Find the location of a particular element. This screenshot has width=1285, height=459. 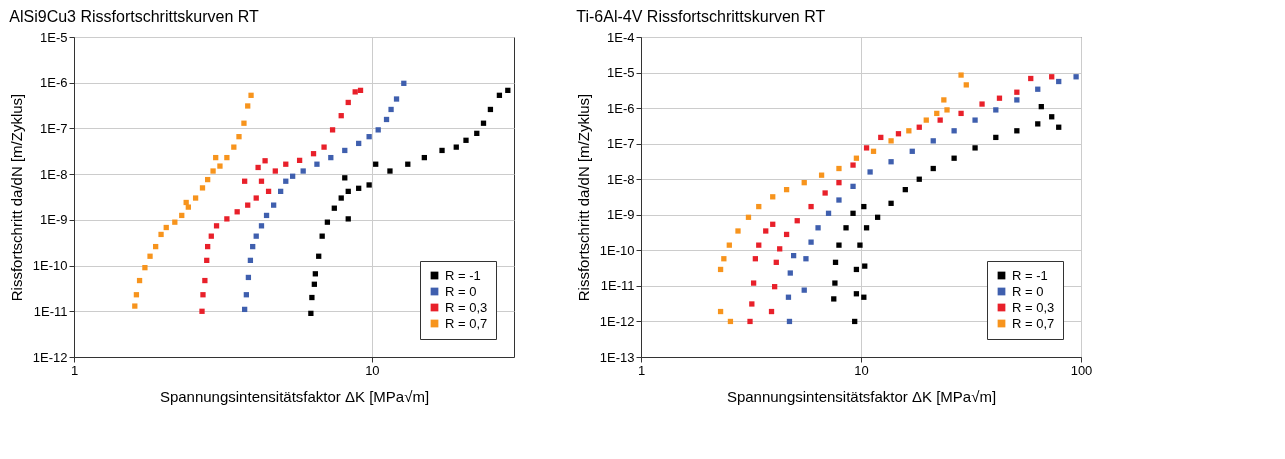

chart-title: AlSi9Cu3 Rissfortschrittskurven RT is located at coordinates (134, 16).